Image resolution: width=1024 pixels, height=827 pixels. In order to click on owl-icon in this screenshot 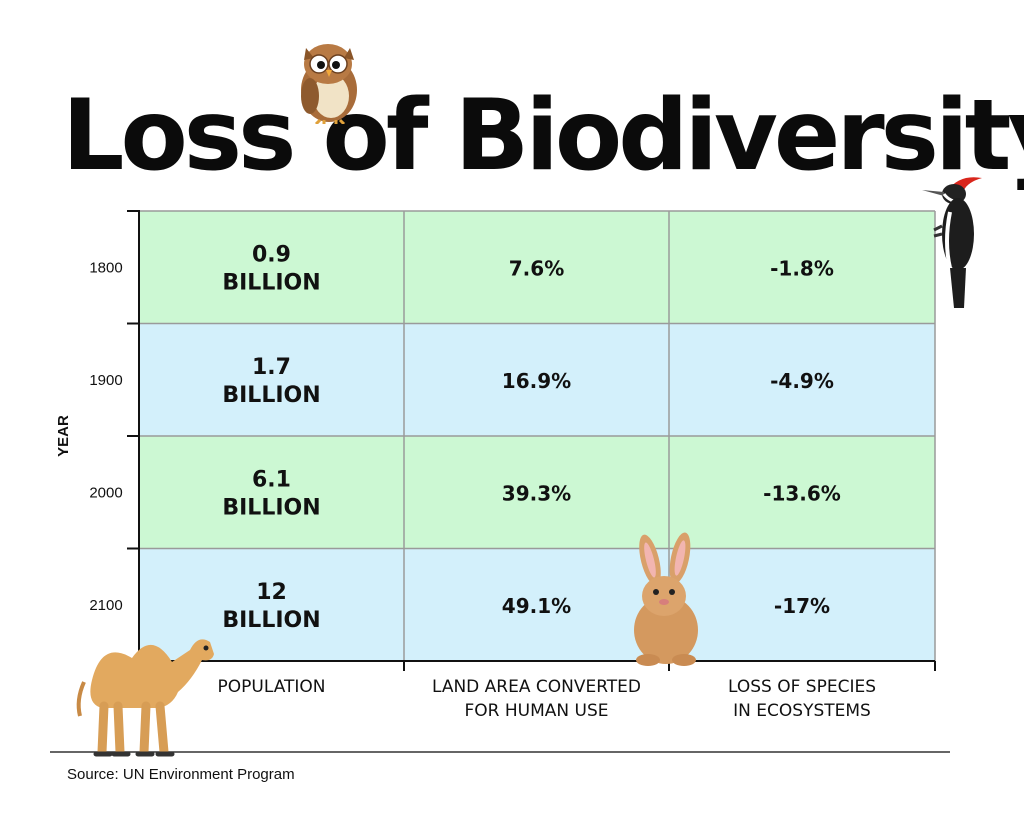, I will do `click(329, 84)`.